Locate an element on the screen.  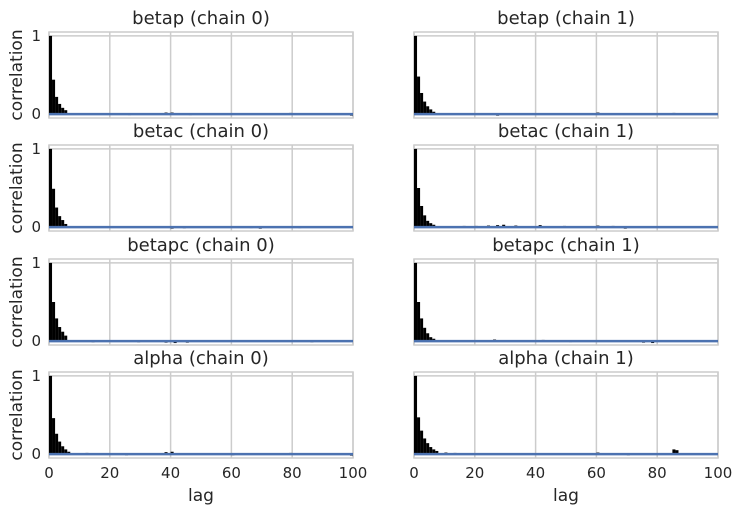
x-tick-label-40: 40 is located at coordinates (535, 473).